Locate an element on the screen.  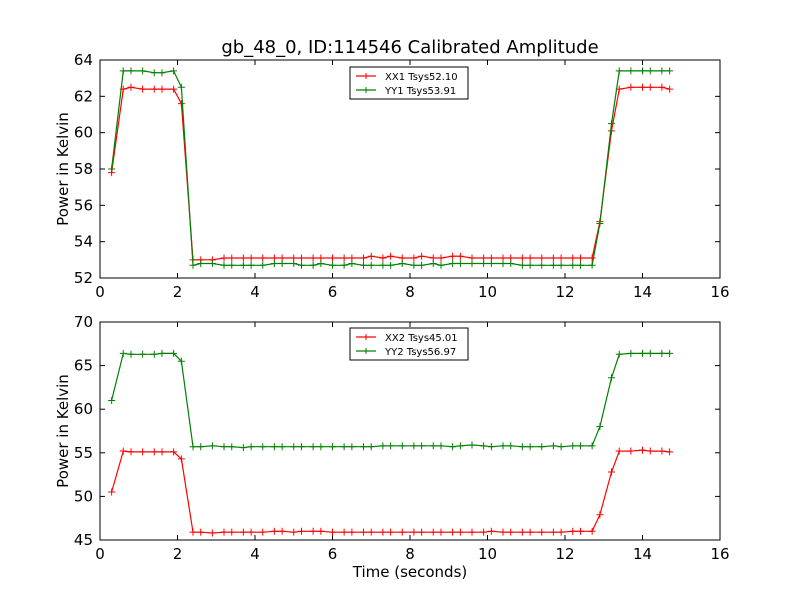
y-tick-label: 65 is located at coordinates (83, 366).